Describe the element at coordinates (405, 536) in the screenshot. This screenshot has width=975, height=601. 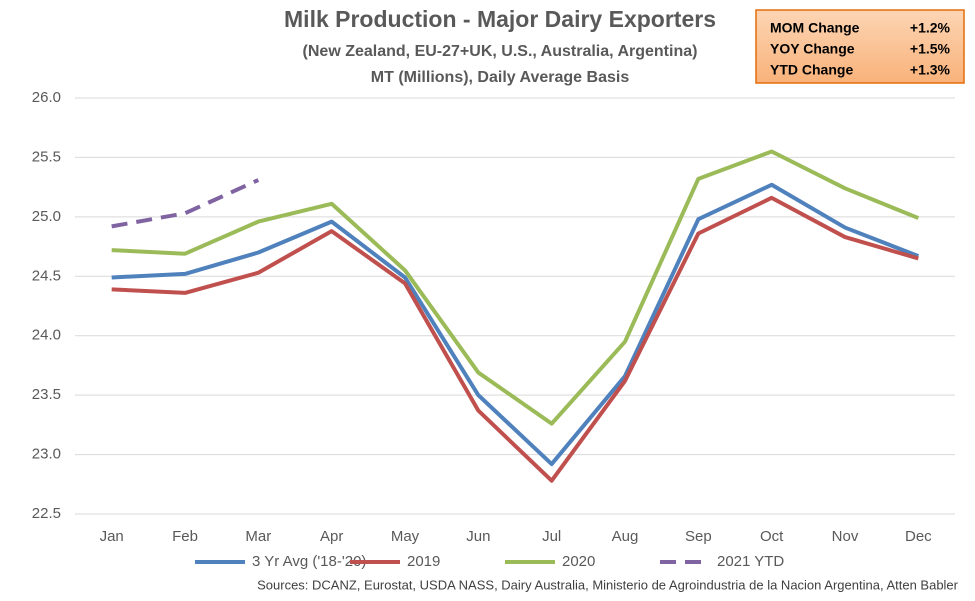
I see `x-tick-label: May` at that location.